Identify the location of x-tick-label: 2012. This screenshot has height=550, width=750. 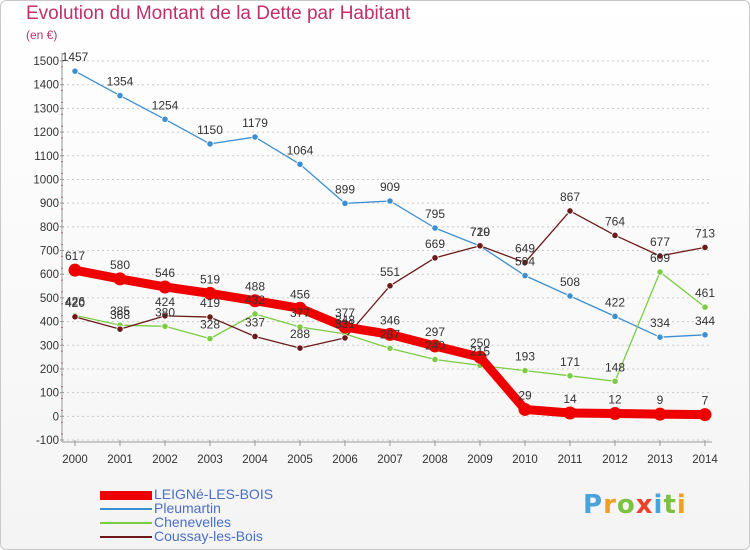
(615, 460).